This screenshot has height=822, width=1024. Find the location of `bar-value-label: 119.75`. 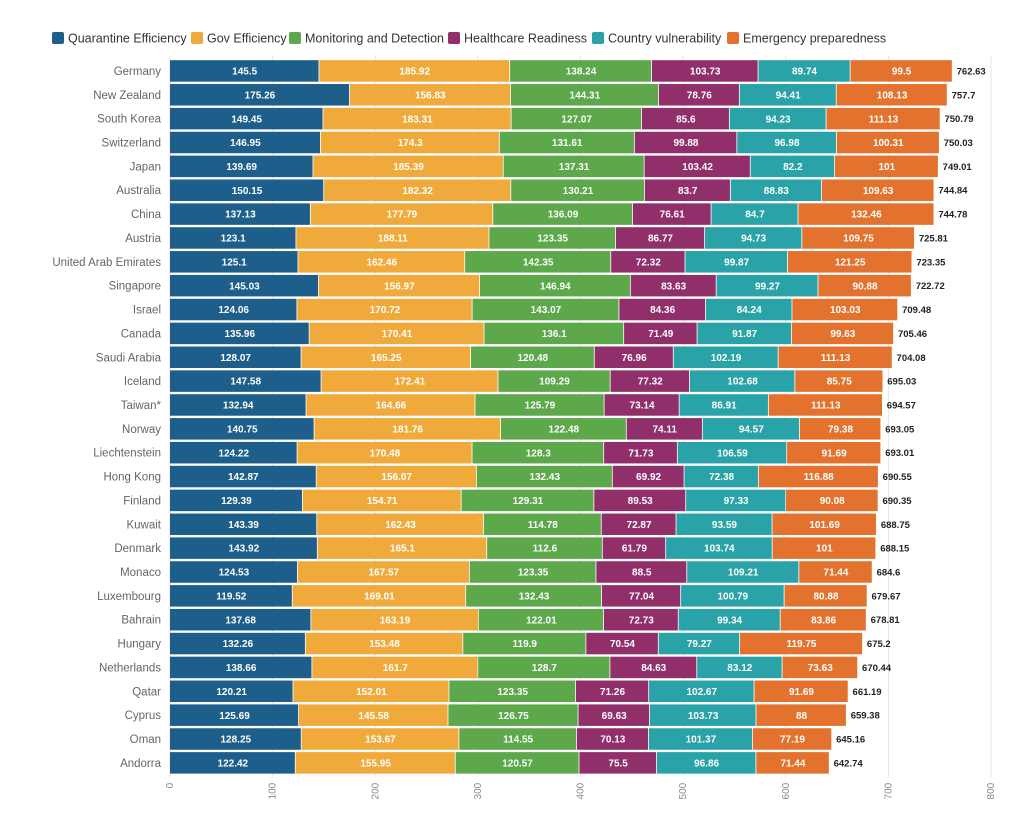

bar-value-label: 119.75 is located at coordinates (801, 644).